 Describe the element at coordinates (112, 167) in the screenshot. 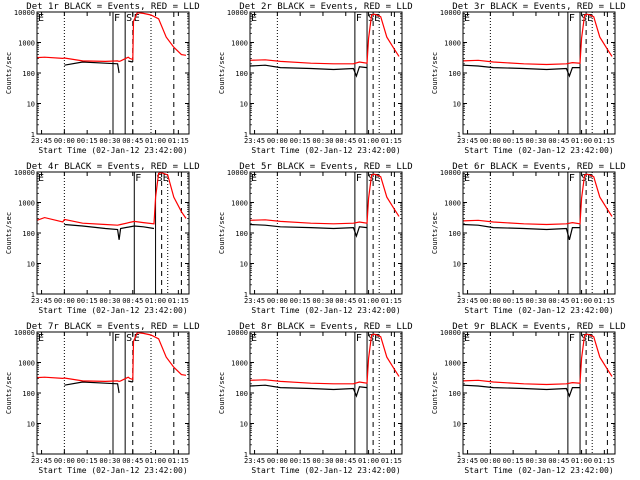

I see `chart-title: Det 4r BLACK = Events, RED = LLD` at that location.